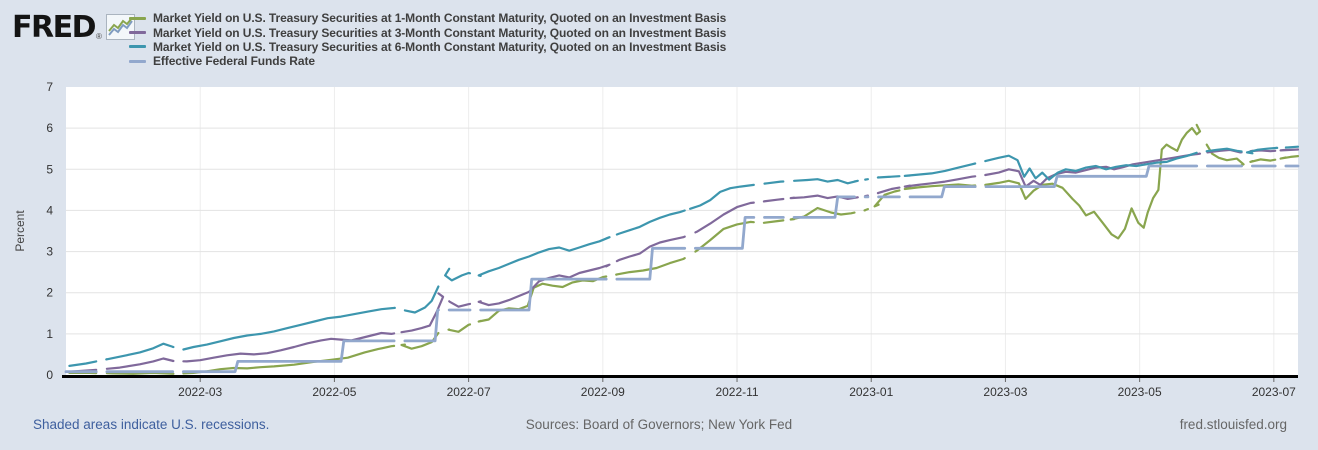 Image resolution: width=1318 pixels, height=450 pixels. I want to click on svg-text: 2022-07, so click(469, 392).